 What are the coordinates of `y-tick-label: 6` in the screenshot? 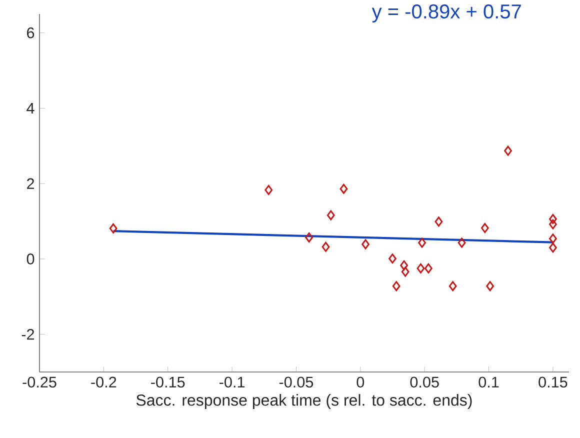 It's located at (30, 32).